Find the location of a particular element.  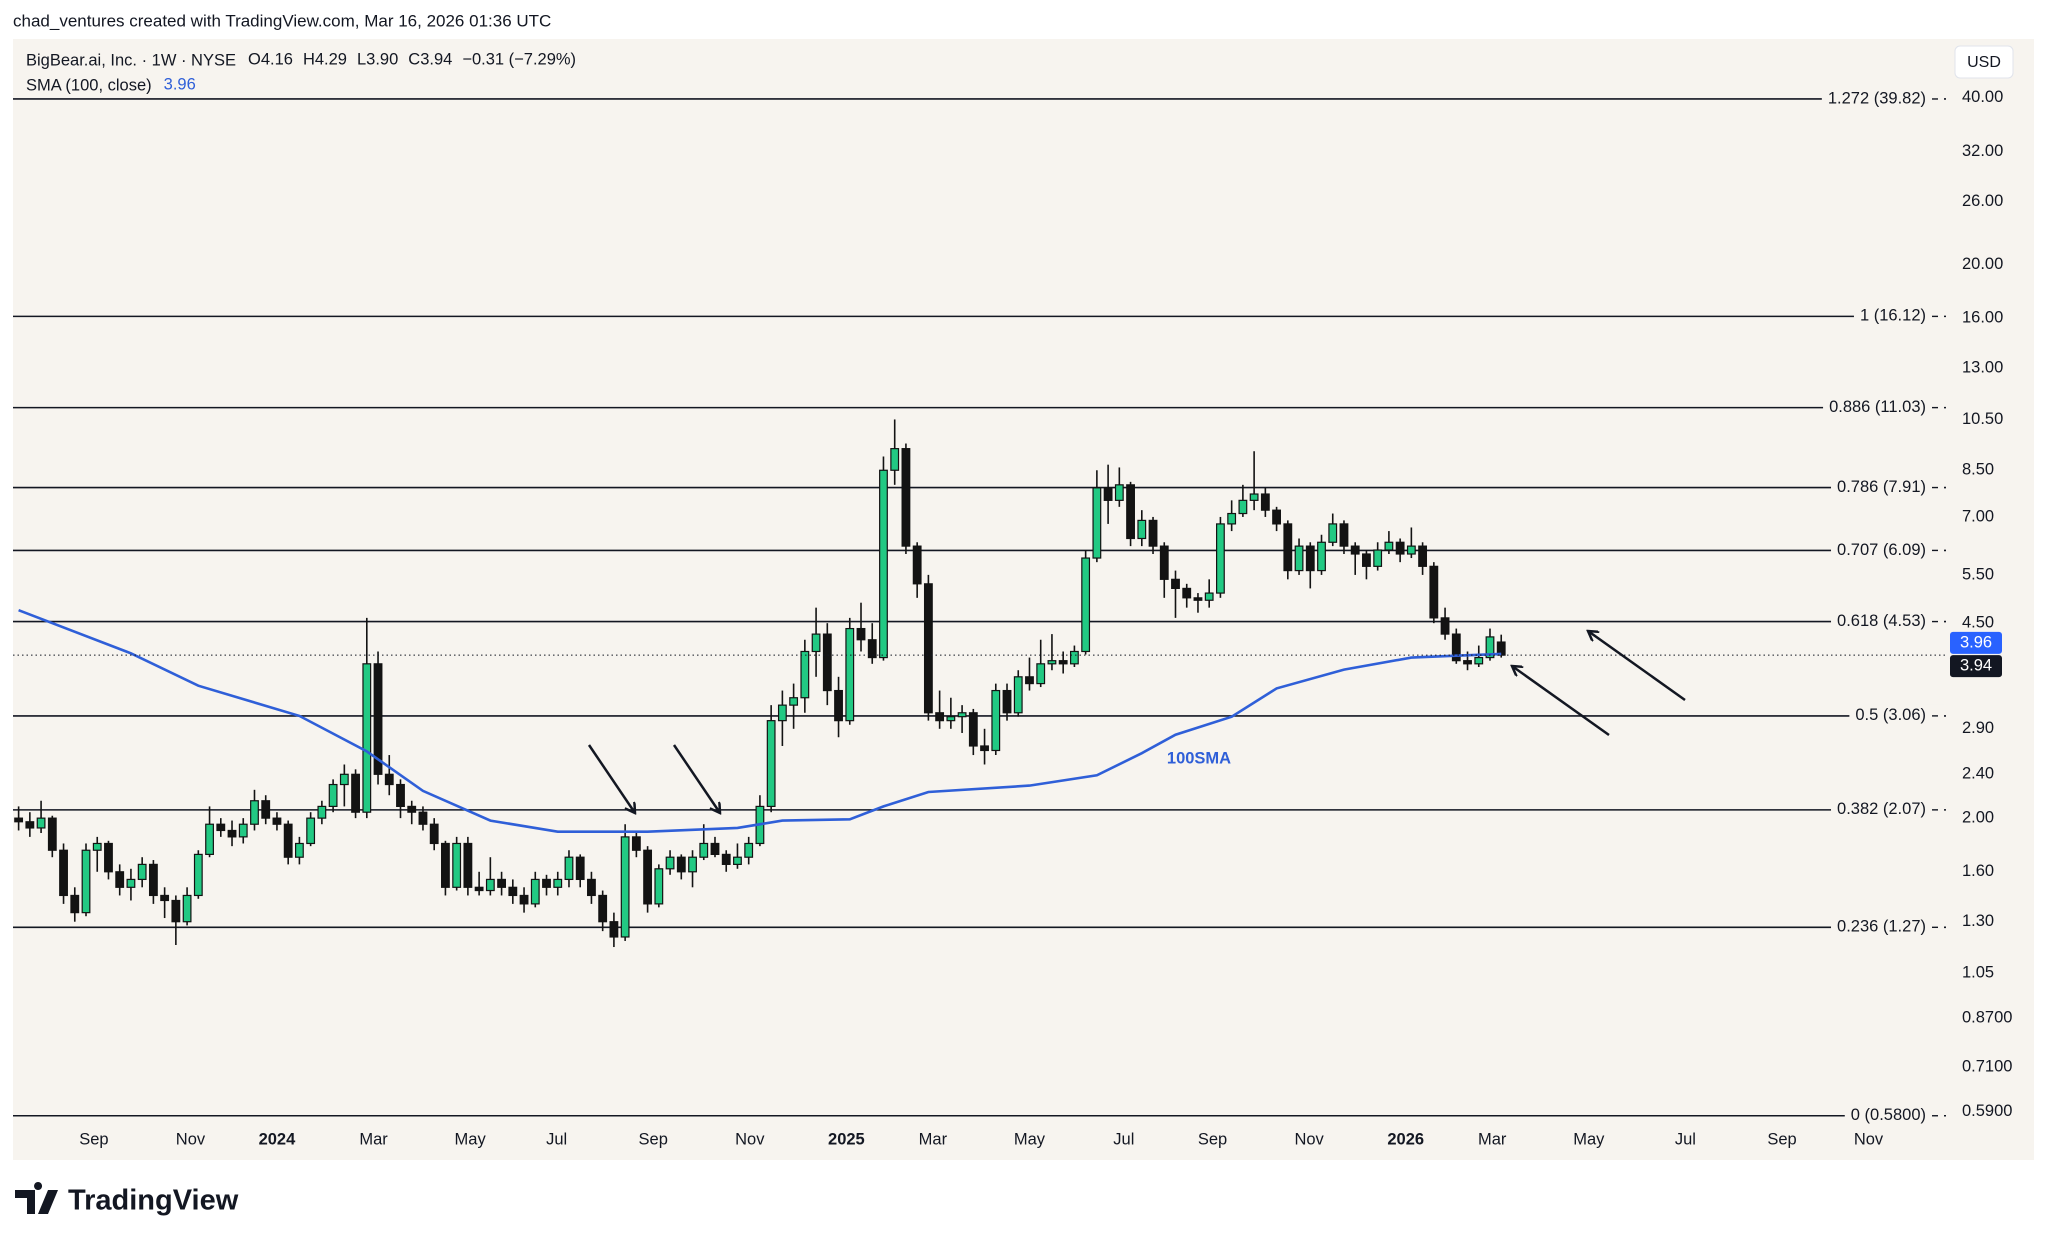

brand-logo is located at coordinates (36, 1198).